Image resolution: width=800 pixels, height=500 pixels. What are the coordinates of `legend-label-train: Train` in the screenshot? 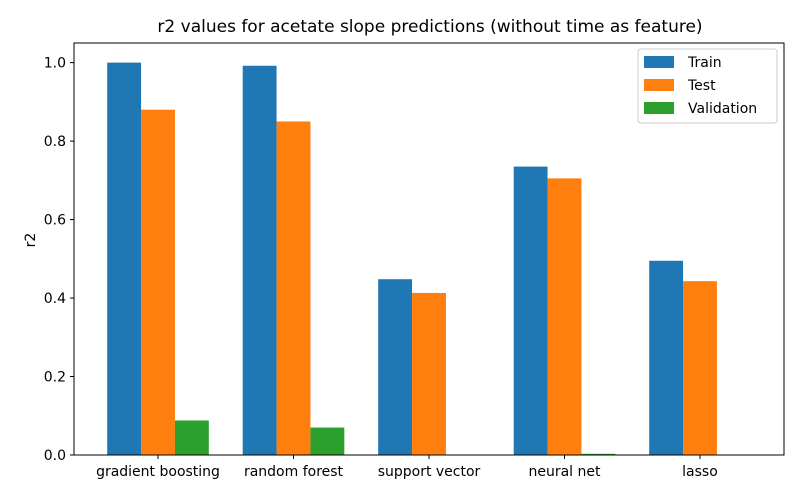 It's located at (704, 63).